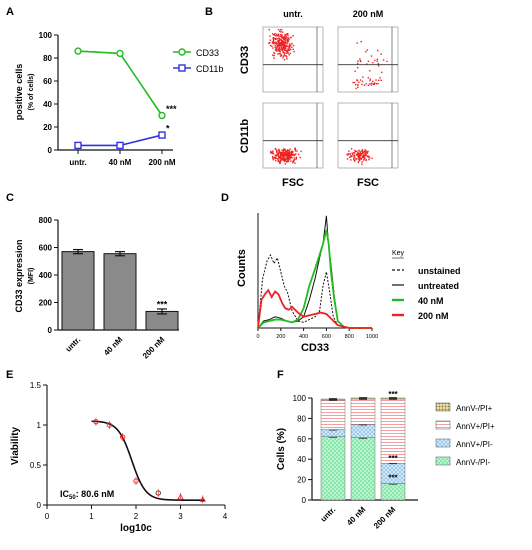  Describe the element at coordinates (180, 516) in the screenshot. I see `x-tick-label: 3` at that location.